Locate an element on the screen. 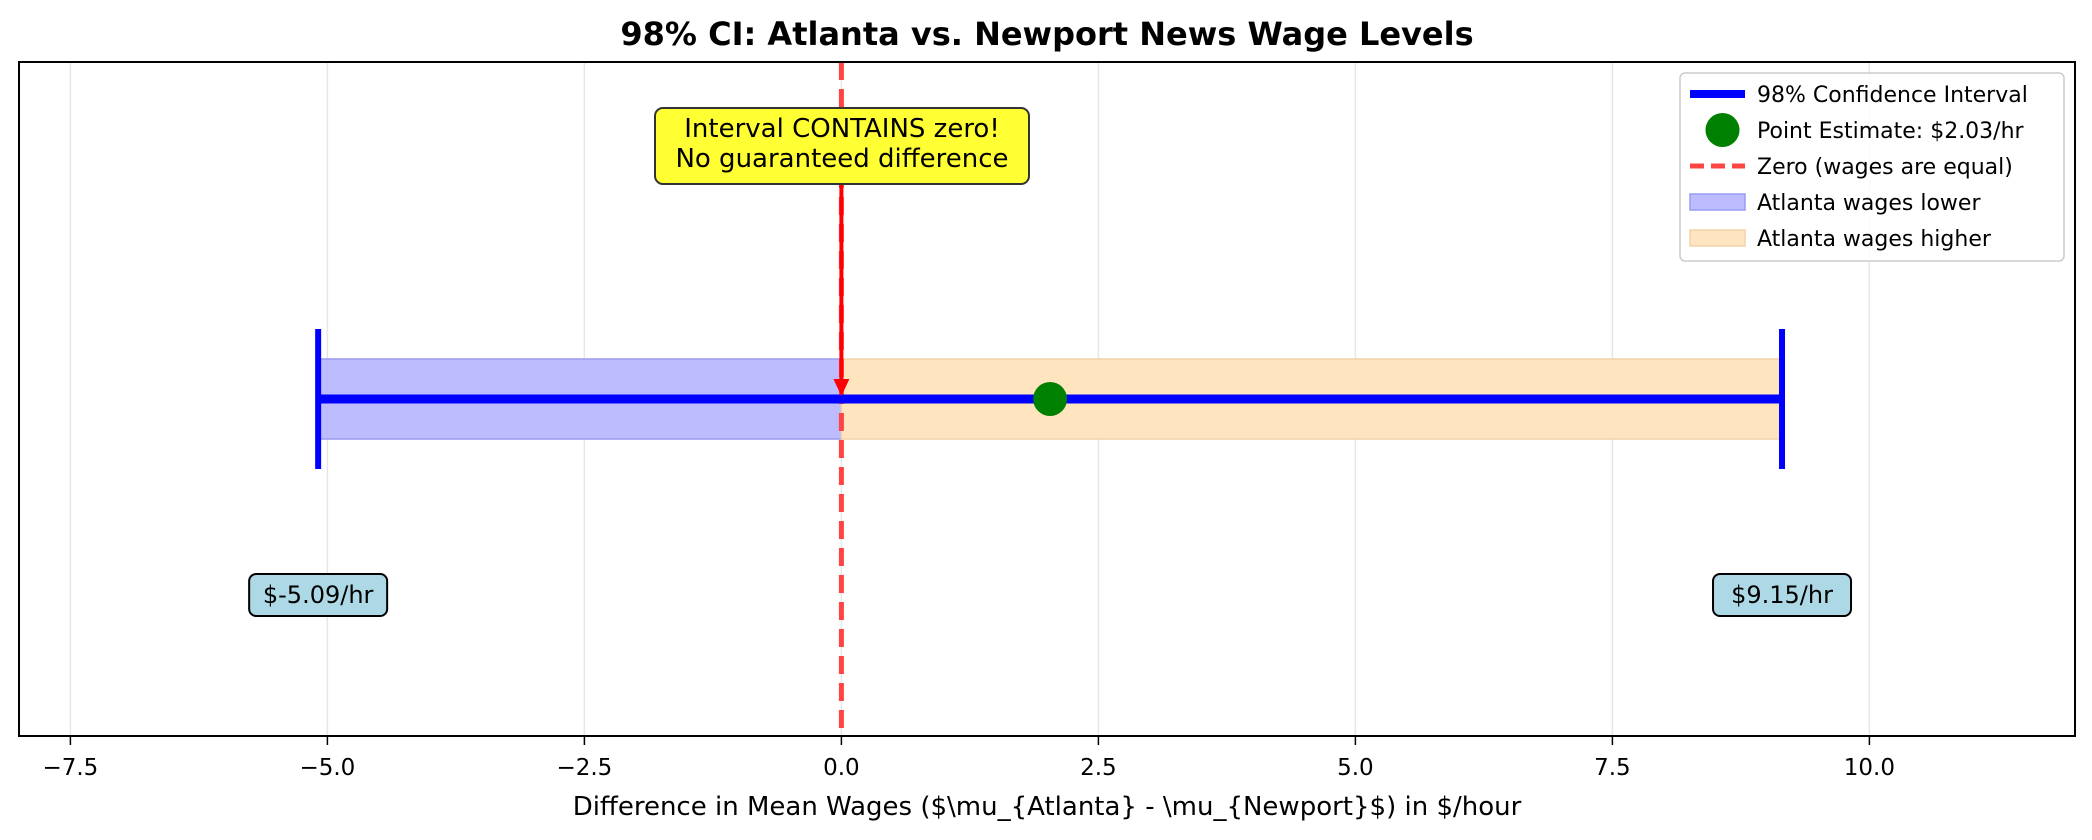 This screenshot has width=2092, height=840. upper-bound-box is located at coordinates (1782, 595).